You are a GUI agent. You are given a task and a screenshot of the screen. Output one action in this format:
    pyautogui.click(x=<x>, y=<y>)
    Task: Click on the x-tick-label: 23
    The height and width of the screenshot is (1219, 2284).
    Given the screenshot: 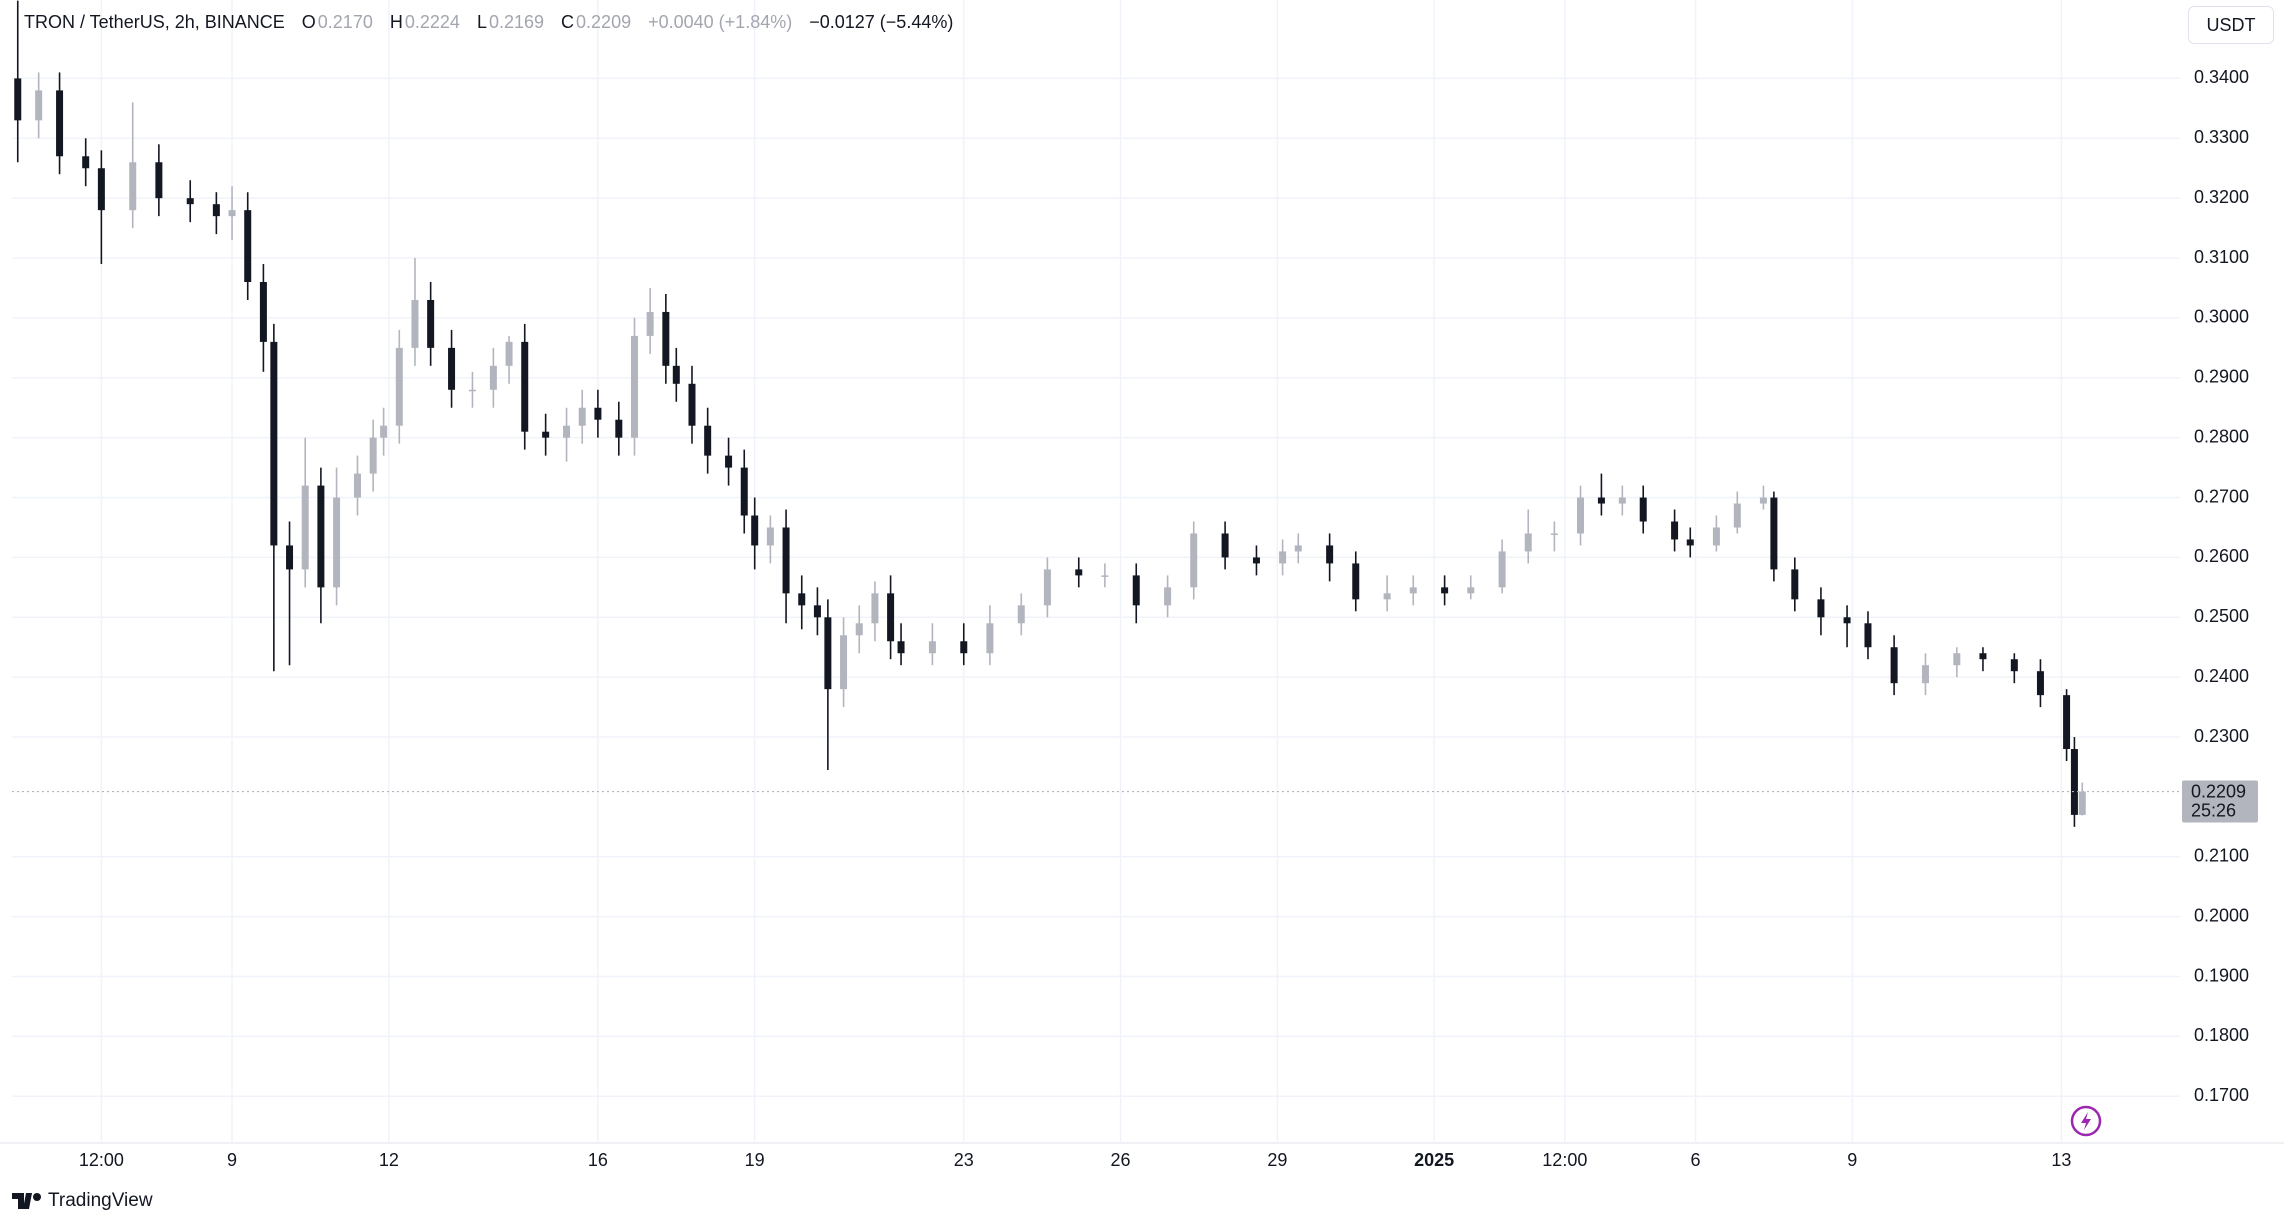 What is the action you would take?
    pyautogui.click(x=964, y=1160)
    